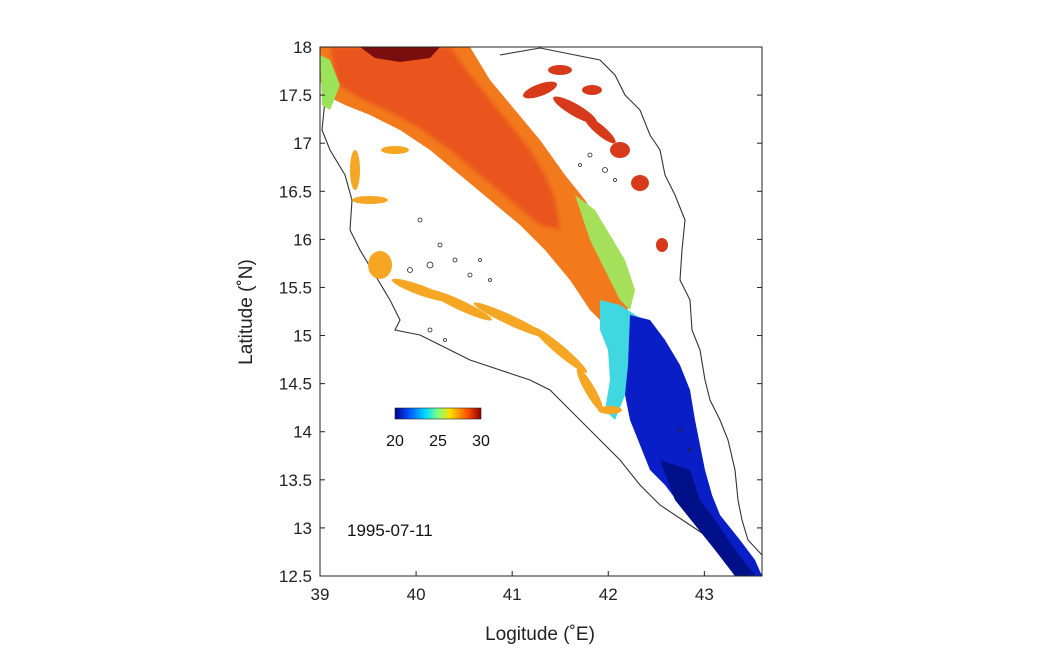 The height and width of the screenshot is (650, 1050). What do you see at coordinates (438, 413) in the screenshot?
I see `colorbar-gradient` at bounding box center [438, 413].